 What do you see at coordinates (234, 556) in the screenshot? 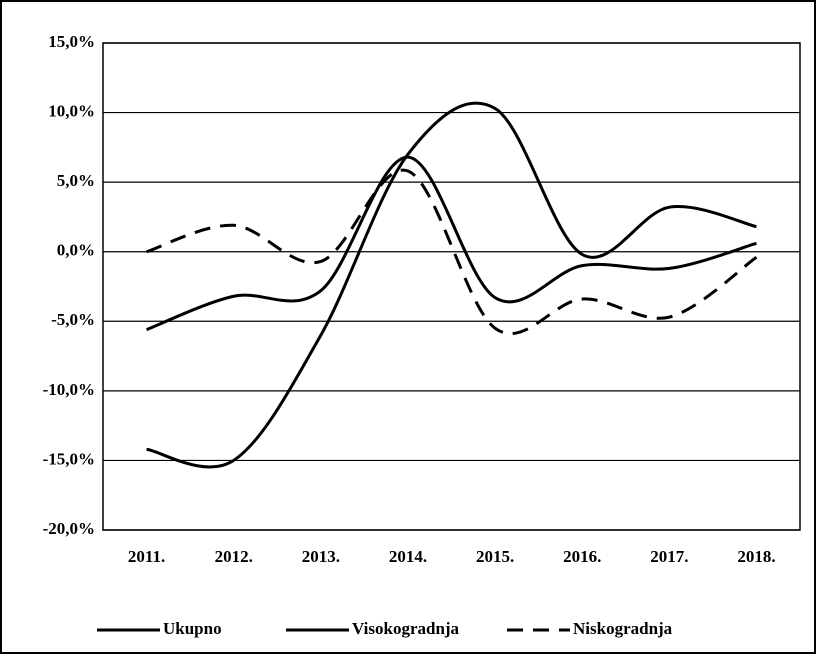
I see `x-tick-label: 2012.` at bounding box center [234, 556].